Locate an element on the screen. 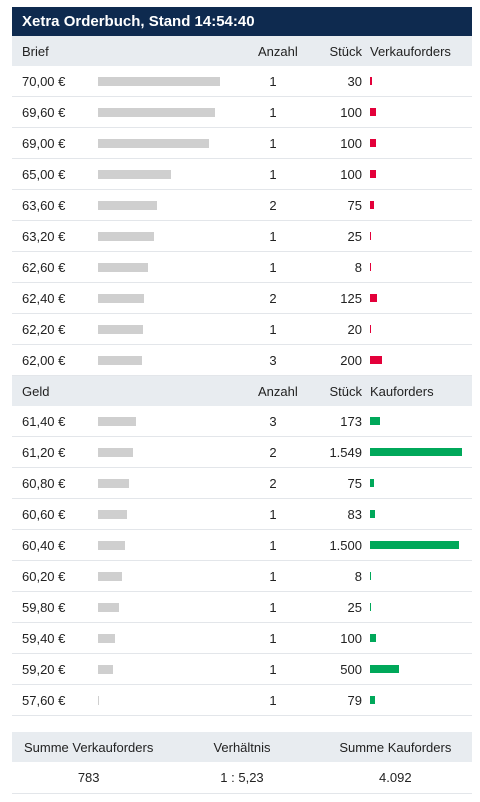 This screenshot has width=480, height=802. ask-row: 62,60 € 1 8 is located at coordinates (242, 267).